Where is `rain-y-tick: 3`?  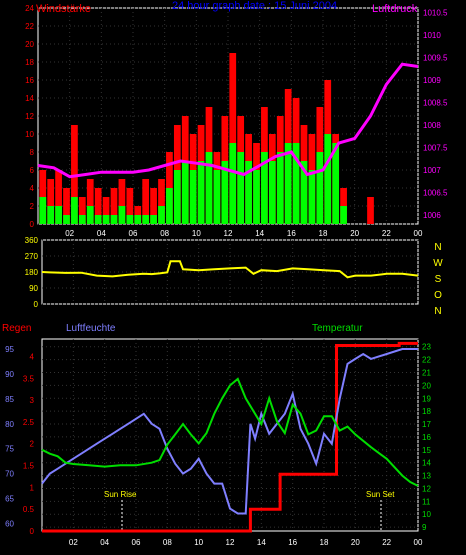
rain-y-tick: 3 is located at coordinates (32, 400).